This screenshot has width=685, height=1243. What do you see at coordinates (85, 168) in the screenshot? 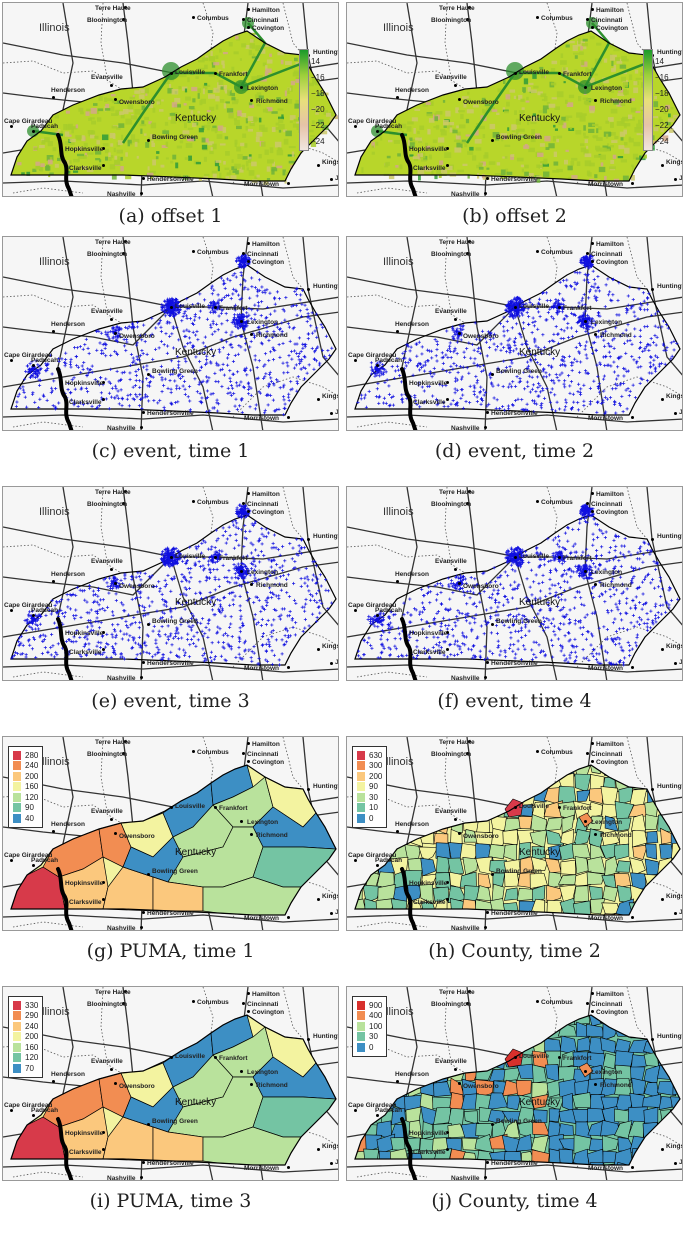
I see `city-label: Clarksville` at bounding box center [85, 168].